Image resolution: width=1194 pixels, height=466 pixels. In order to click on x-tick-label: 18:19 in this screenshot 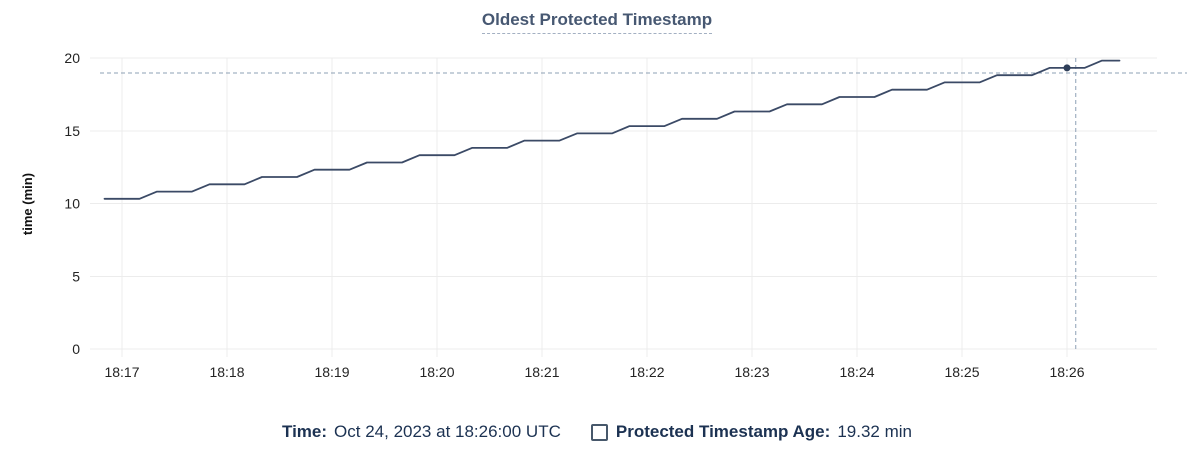, I will do `click(331, 372)`.